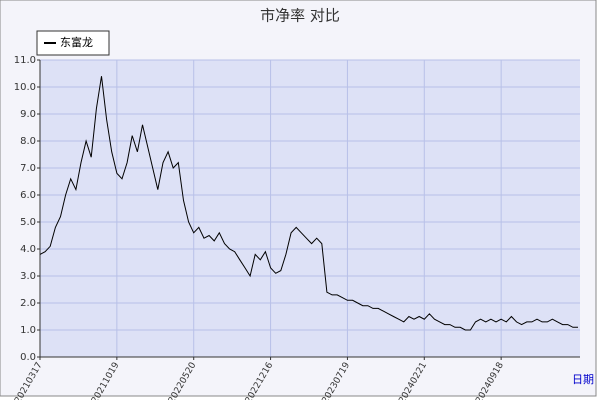 The width and height of the screenshot is (600, 404). What do you see at coordinates (300, 16) in the screenshot?
I see `chart-title: 市净率 对比` at bounding box center [300, 16].